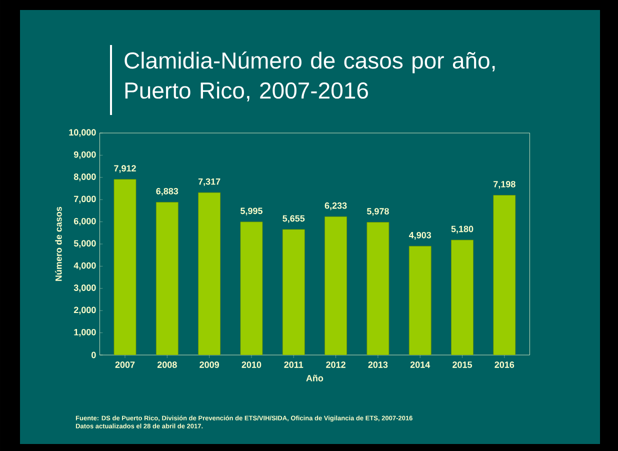 The width and height of the screenshot is (618, 451). What do you see at coordinates (58, 243) in the screenshot?
I see `y-axis-title: Número de casos` at bounding box center [58, 243].